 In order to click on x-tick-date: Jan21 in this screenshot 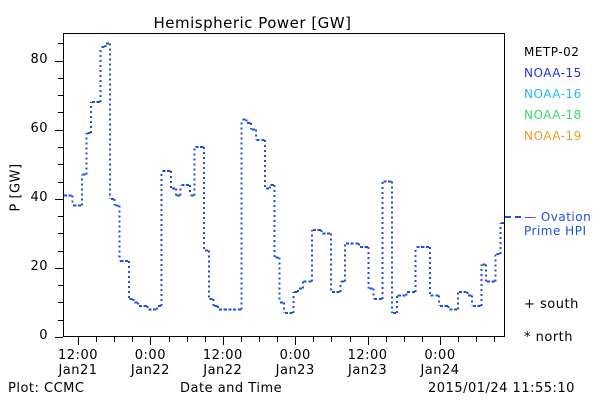, I will do `click(78, 370)`.